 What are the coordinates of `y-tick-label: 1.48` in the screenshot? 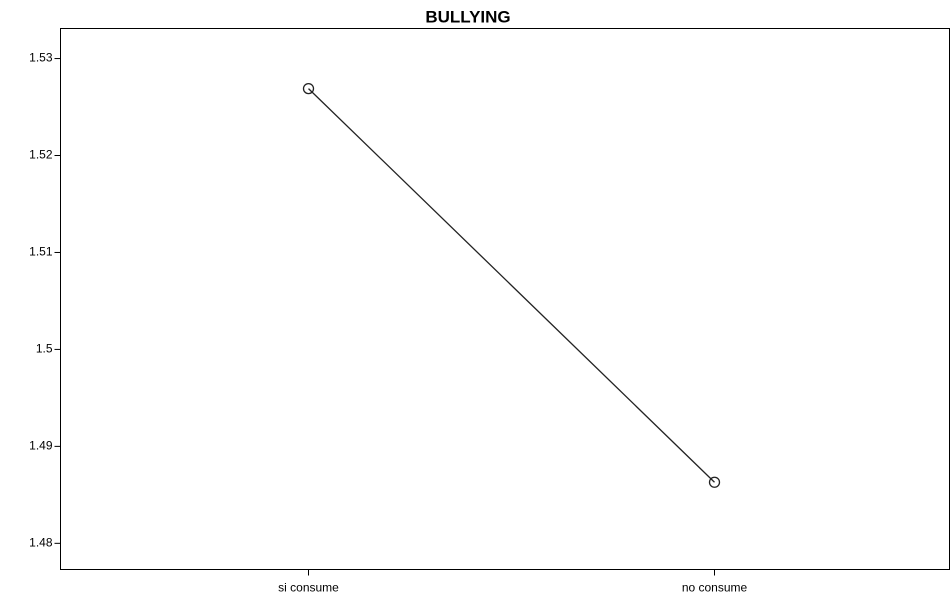 It's located at (41, 542).